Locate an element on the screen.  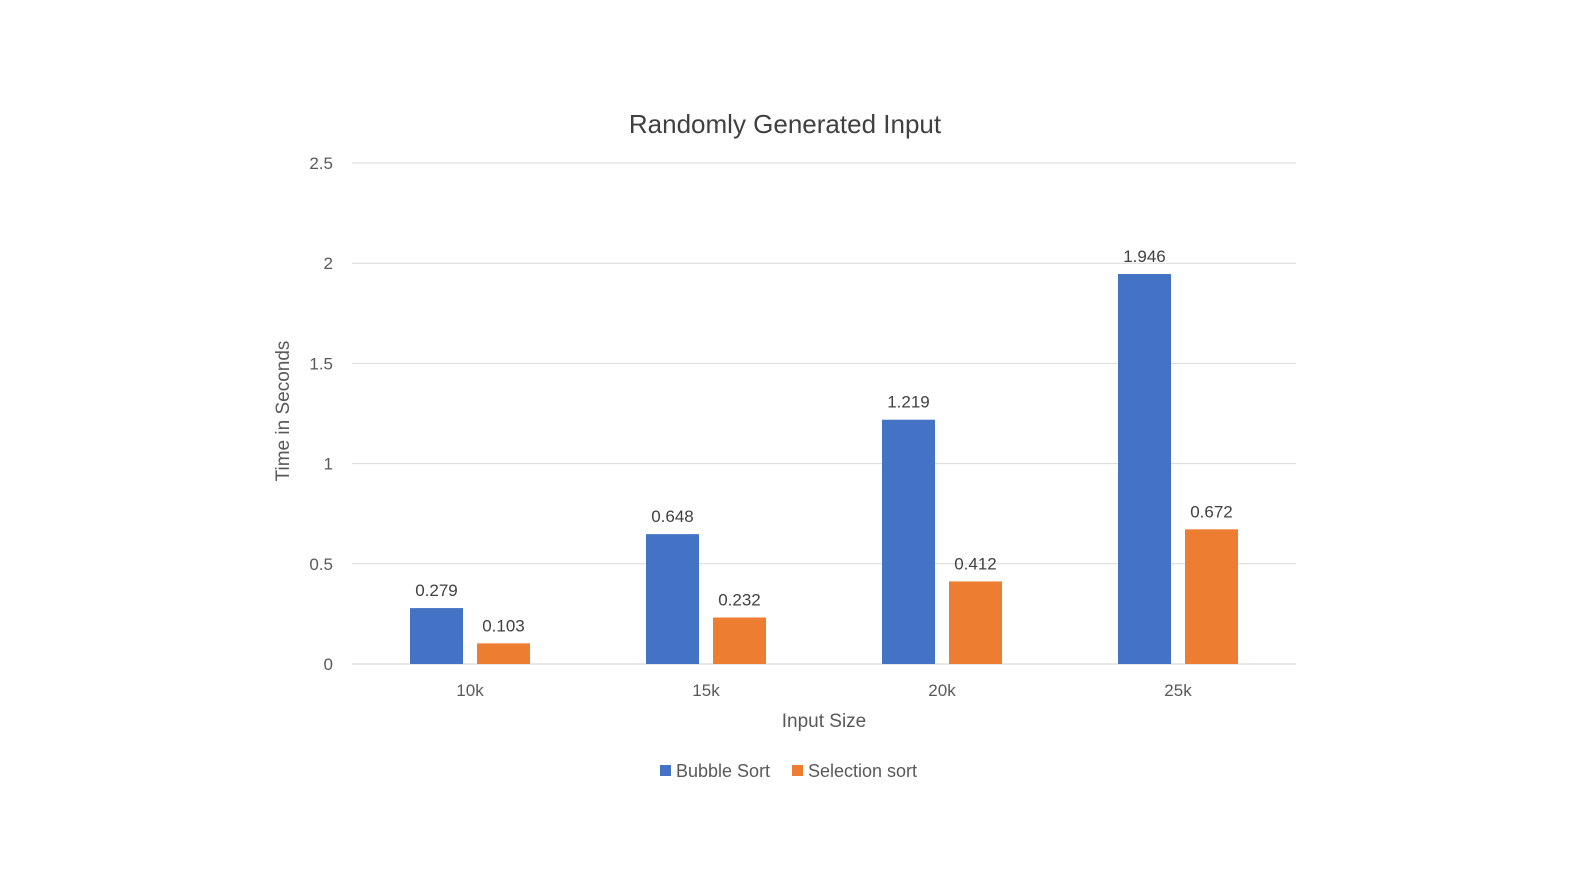
data-label-1-2: 0.412 is located at coordinates (975, 563).